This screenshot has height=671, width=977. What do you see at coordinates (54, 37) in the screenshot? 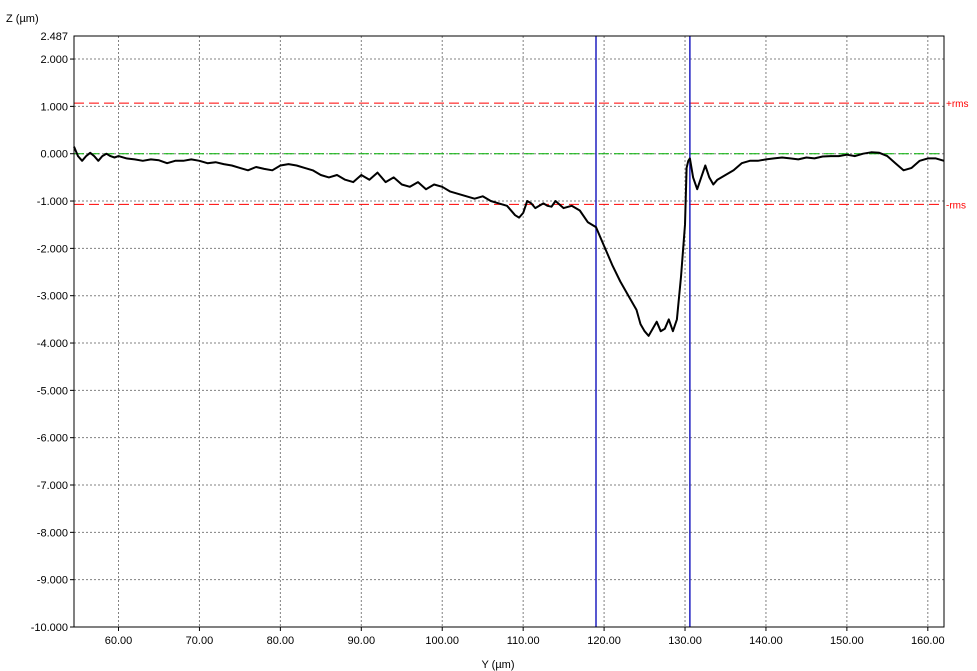
I see `y-tick-label-top: 2.487` at bounding box center [54, 37].